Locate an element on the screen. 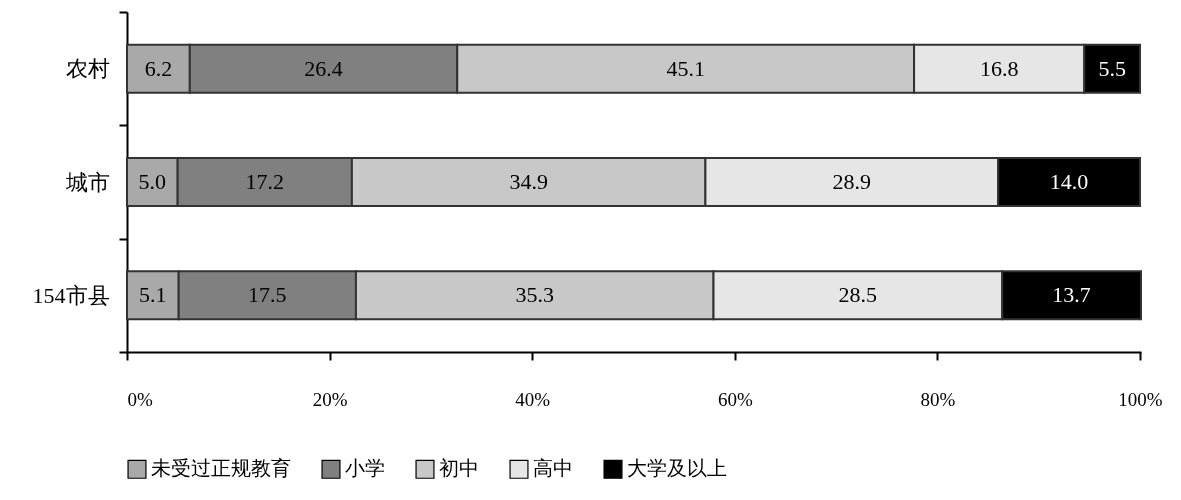 The width and height of the screenshot is (1181, 500). x-tick-label: 100% is located at coordinates (1140, 399).